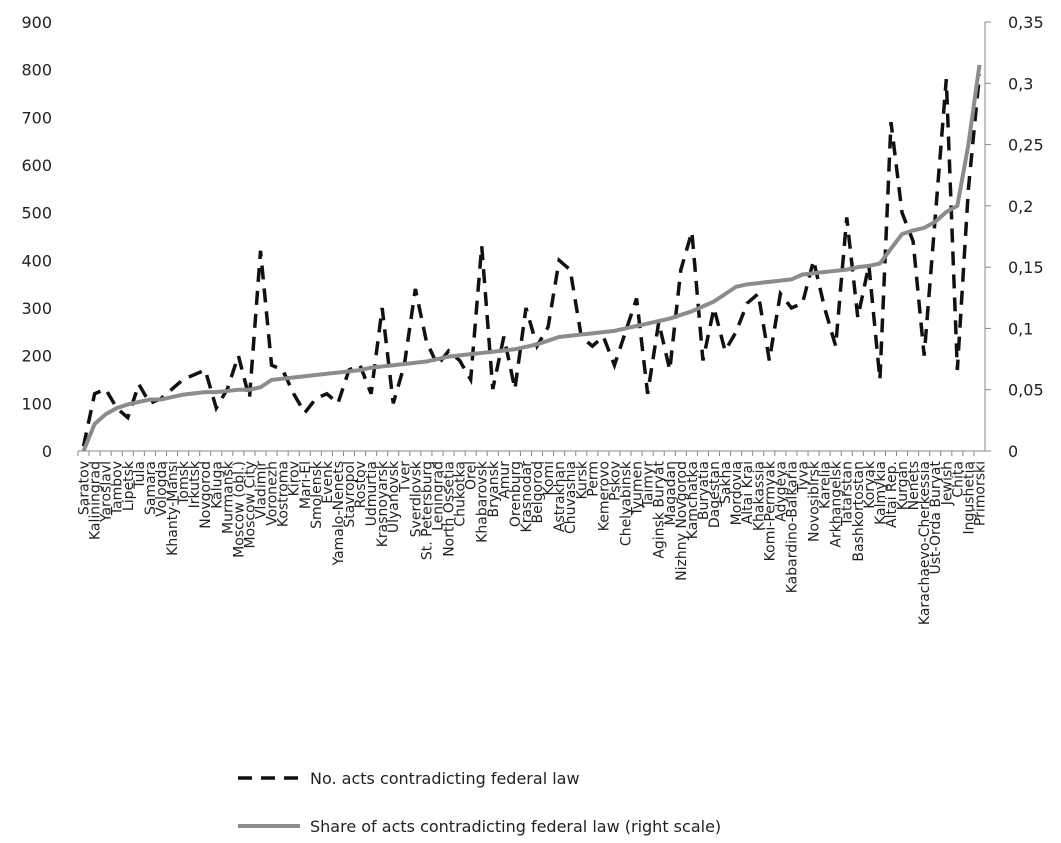  Describe the element at coordinates (36, 308) in the screenshot. I see `y-tick-label: 300` at that location.